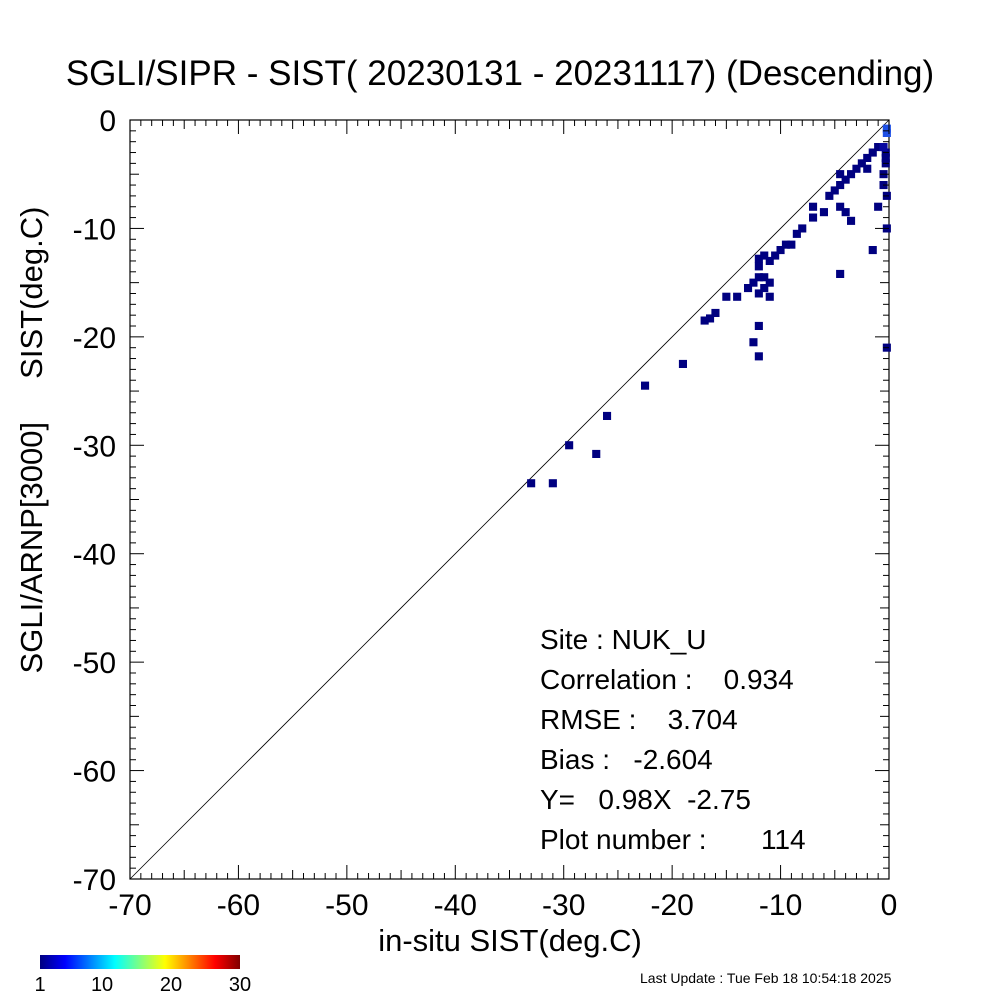 This screenshot has height=1000, width=1000. What do you see at coordinates (889, 905) in the screenshot?
I see `x-tick-label: 0` at bounding box center [889, 905].